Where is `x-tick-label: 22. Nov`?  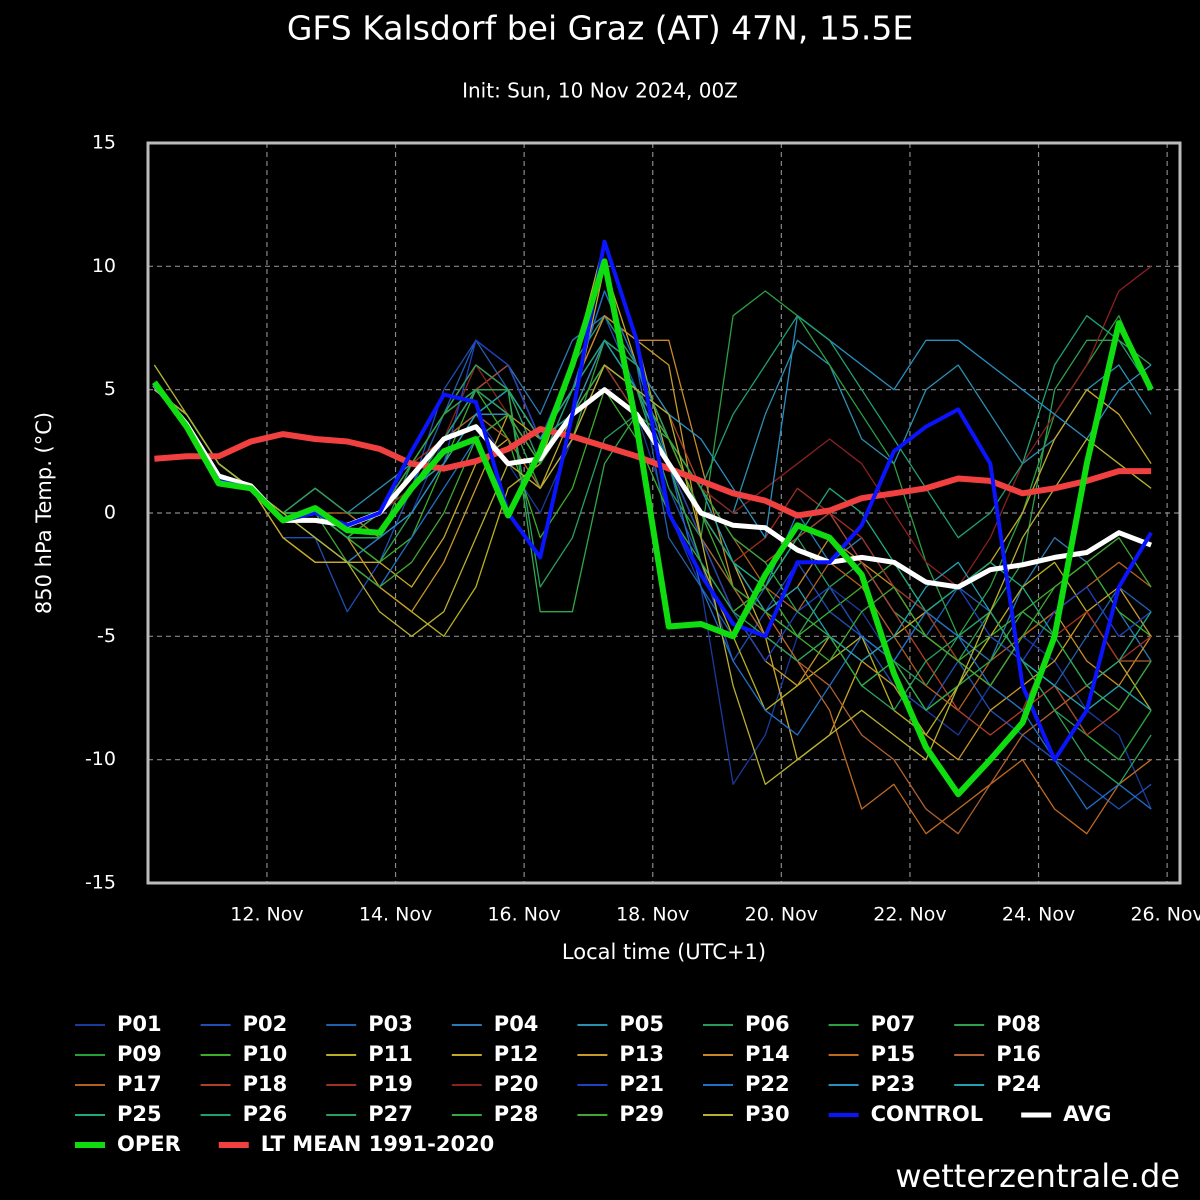 x-tick-label: 22. Nov is located at coordinates (909, 915).